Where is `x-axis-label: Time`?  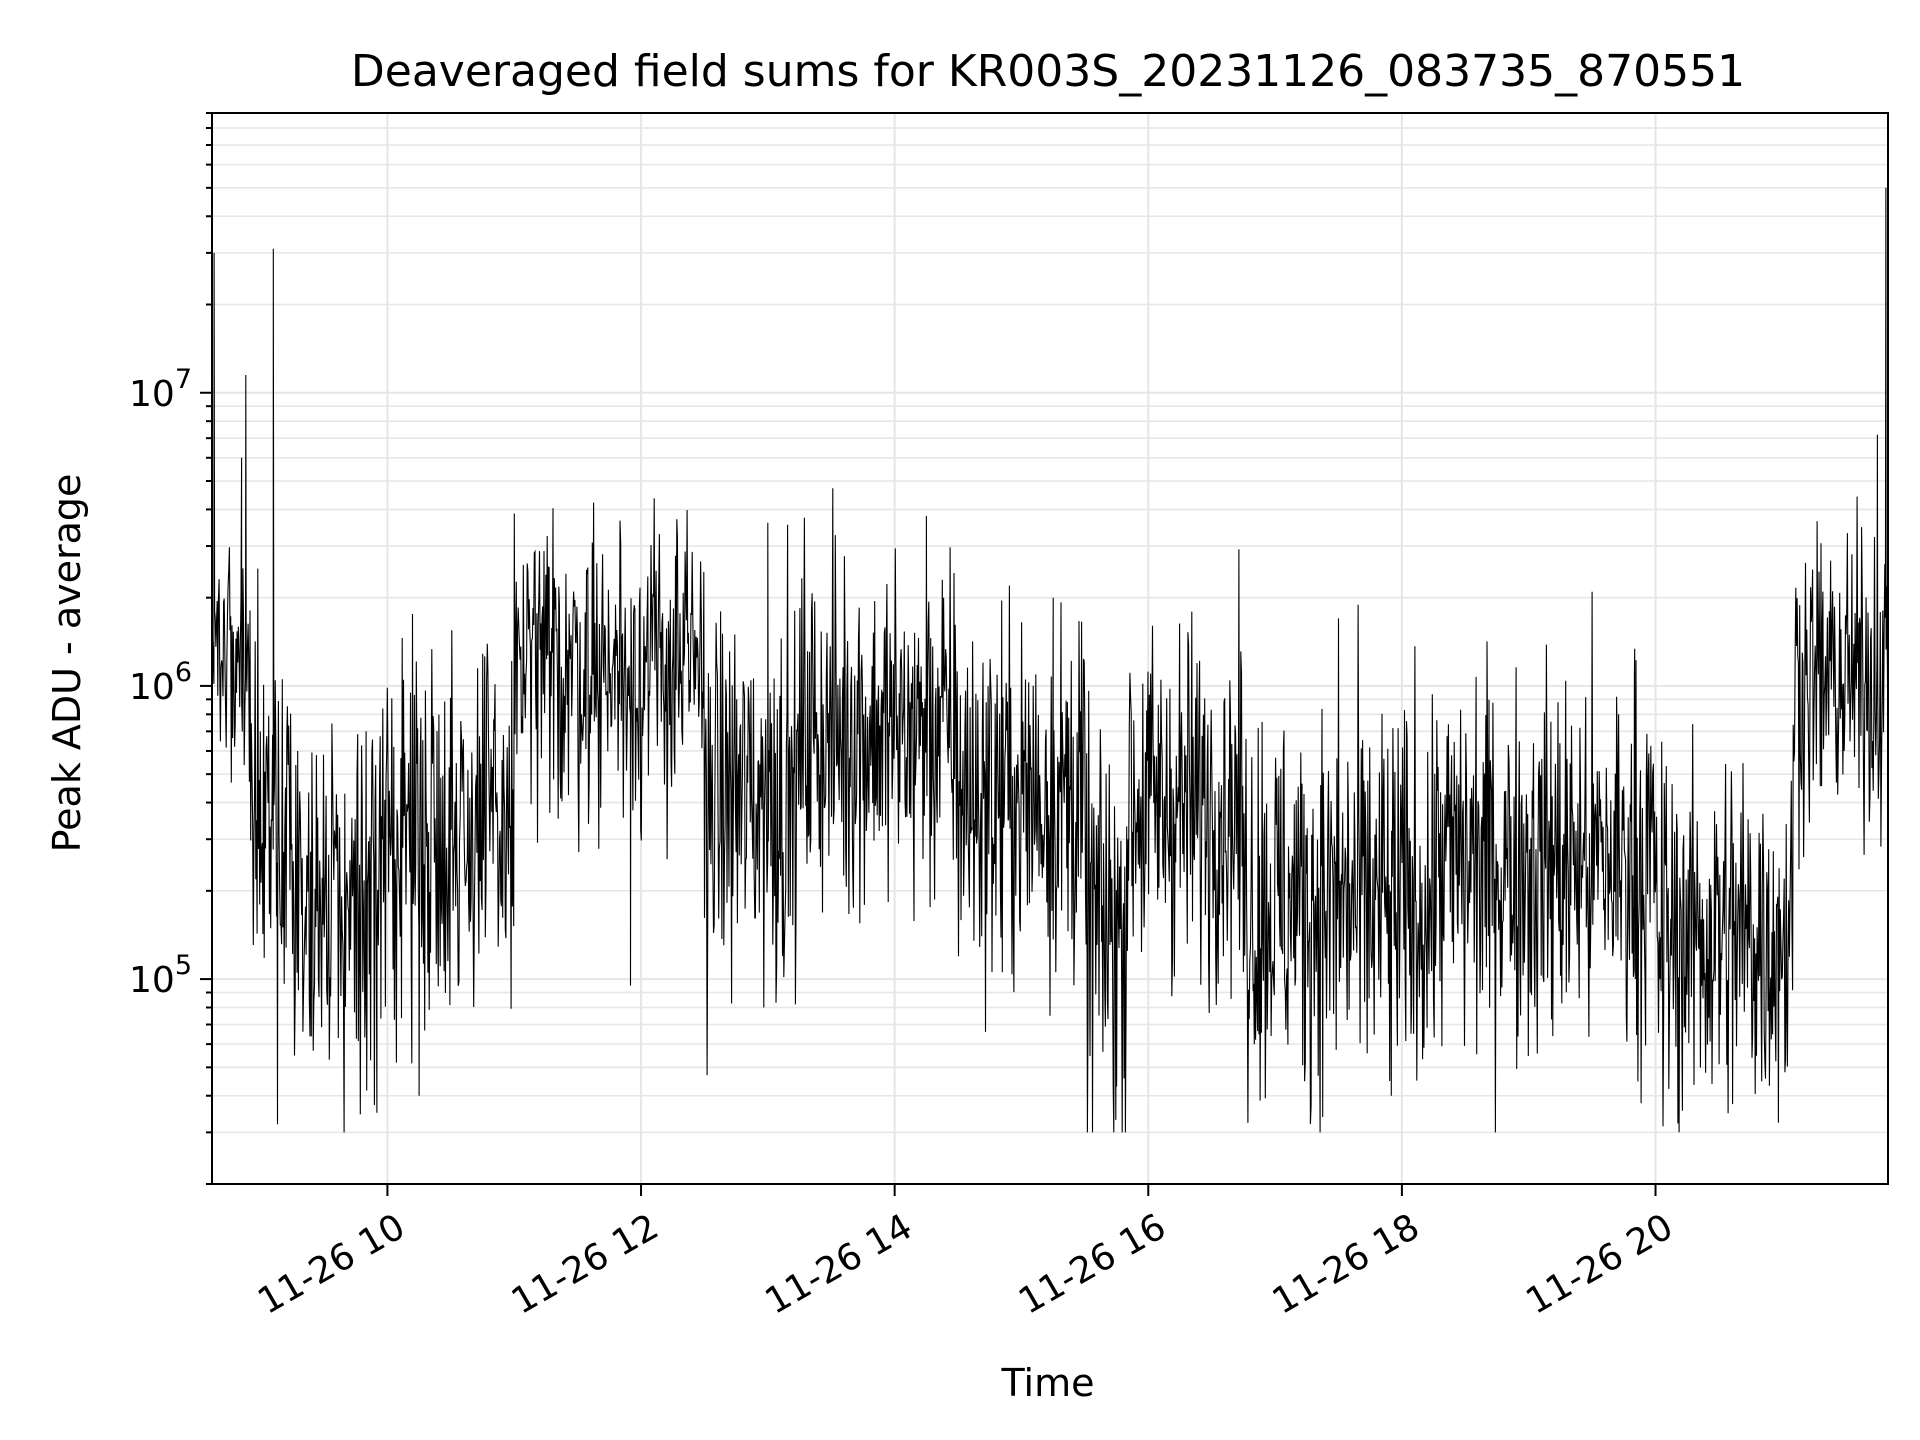
x-axis-label: Time is located at coordinates (1048, 1383).